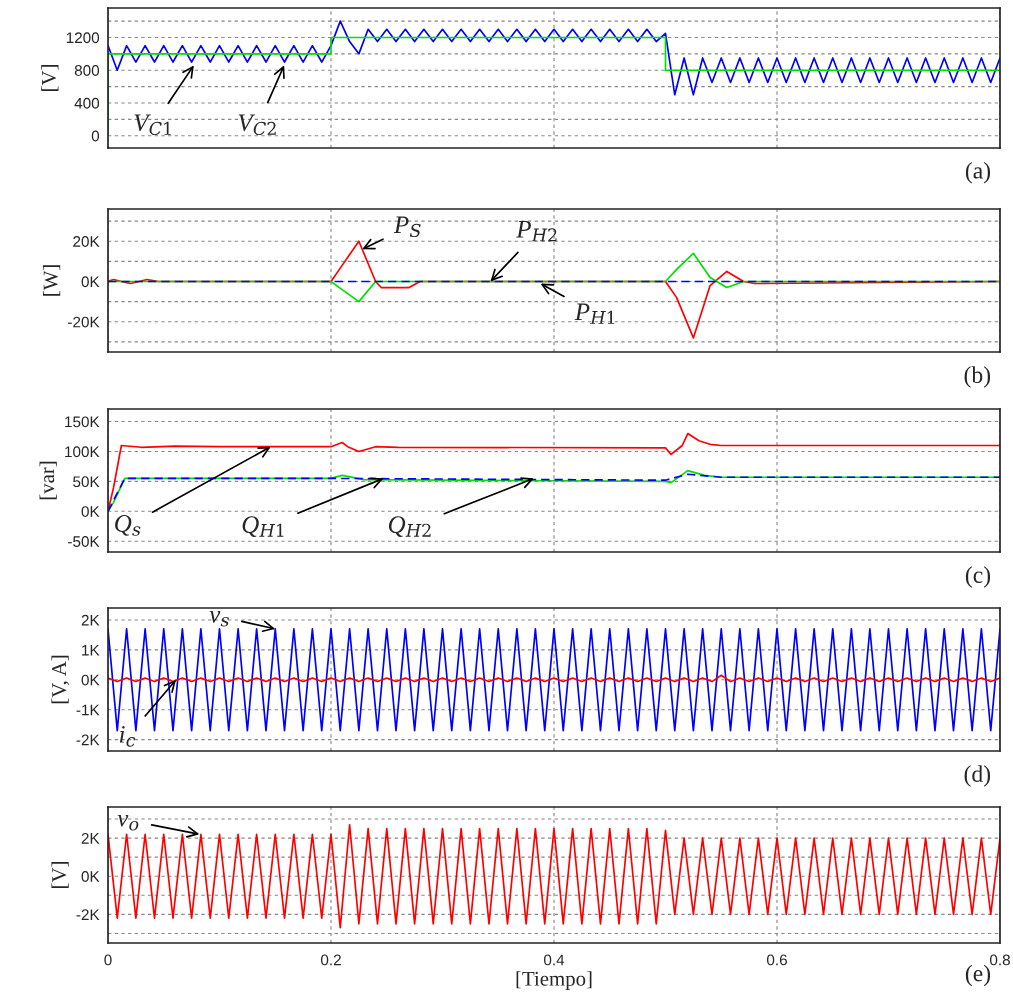  What do you see at coordinates (86, 482) in the screenshot?
I see `y-tick-label: 50K` at bounding box center [86, 482].